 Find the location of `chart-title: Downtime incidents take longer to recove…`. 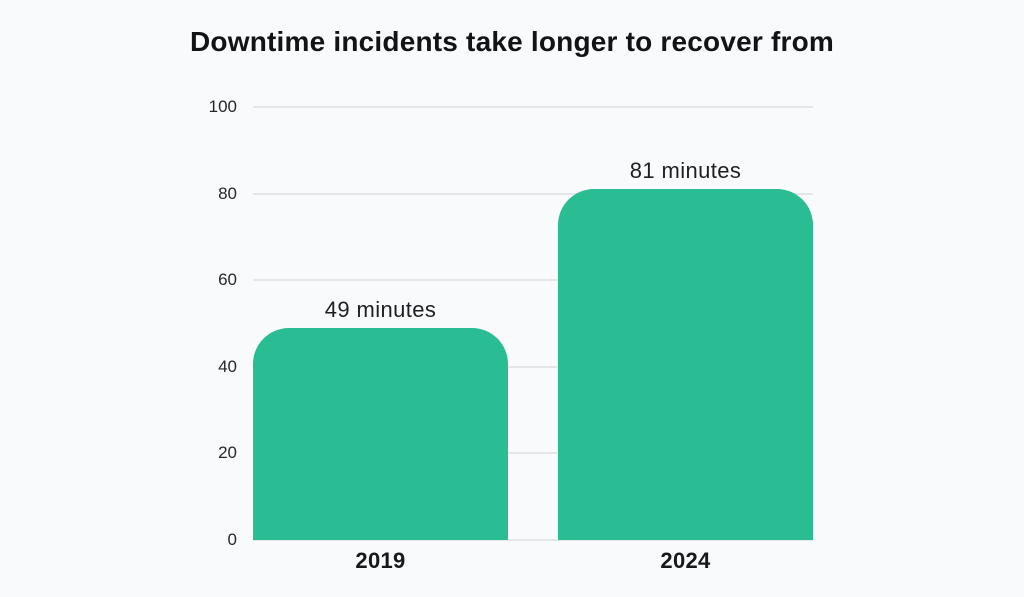

chart-title: Downtime incidents take longer to recove… is located at coordinates (512, 41).